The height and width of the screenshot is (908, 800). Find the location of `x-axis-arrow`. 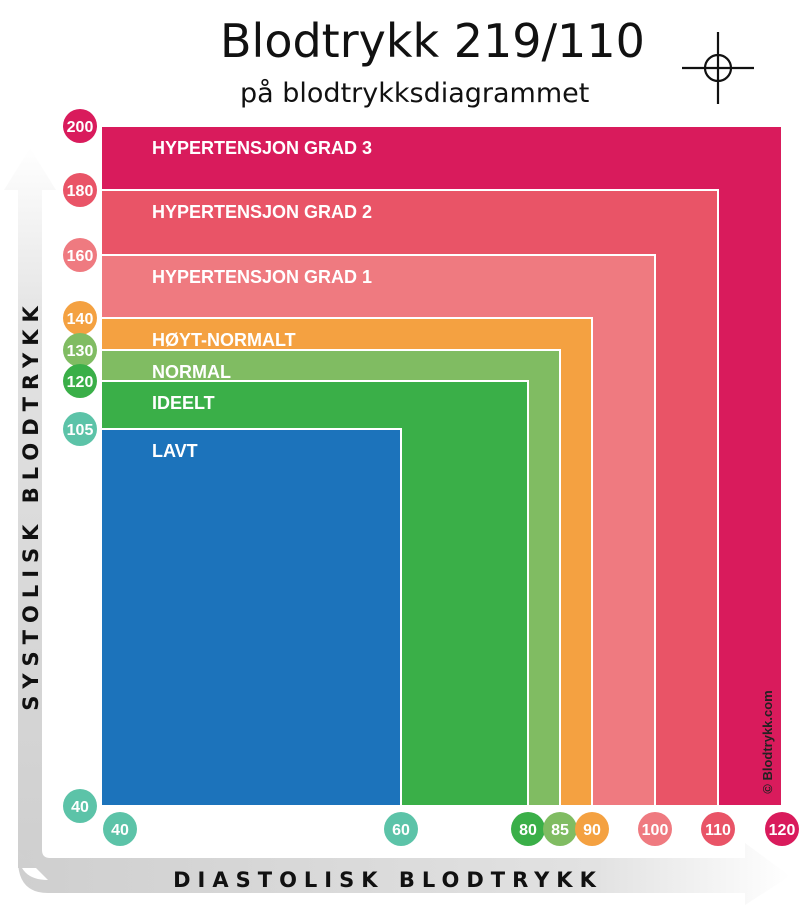

x-axis-arrow is located at coordinates (404, 874).